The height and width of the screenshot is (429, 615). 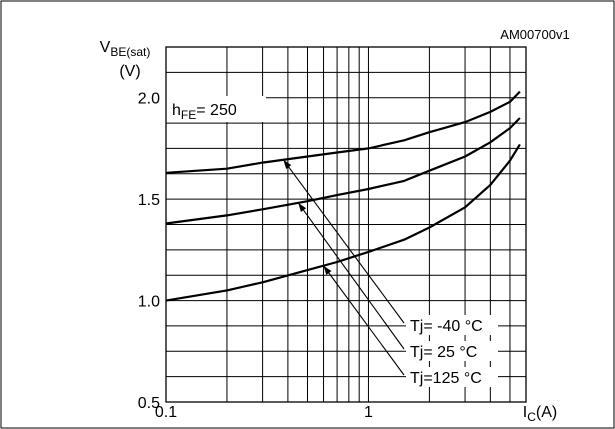 What do you see at coordinates (149, 302) in the screenshot?
I see `y-tick-label: 1.0` at bounding box center [149, 302].